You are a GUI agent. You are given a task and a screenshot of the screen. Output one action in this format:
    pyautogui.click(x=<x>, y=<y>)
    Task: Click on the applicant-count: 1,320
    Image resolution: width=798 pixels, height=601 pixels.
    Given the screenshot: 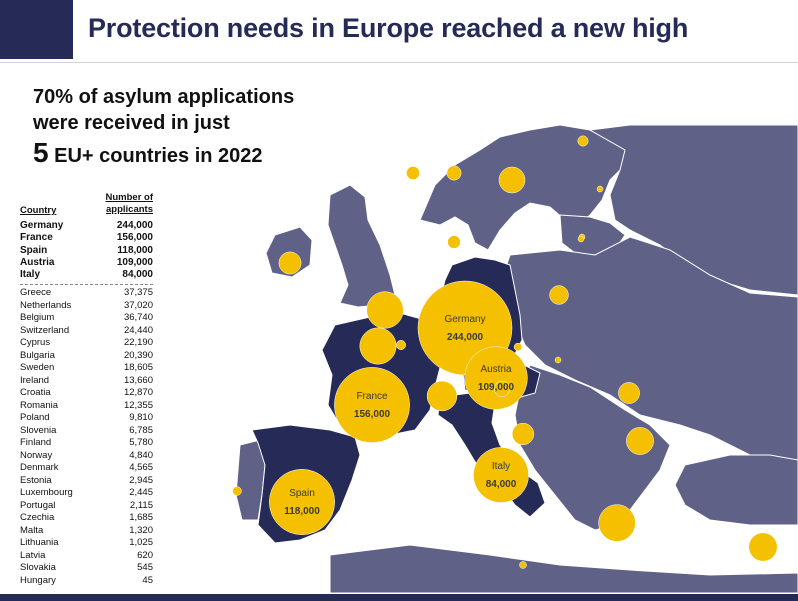 What is the action you would take?
    pyautogui.click(x=141, y=530)
    